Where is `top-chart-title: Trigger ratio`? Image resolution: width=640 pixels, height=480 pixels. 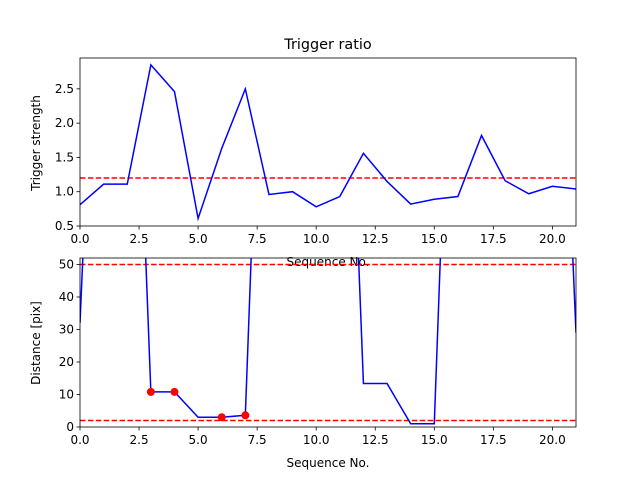
top-chart-title: Trigger ratio is located at coordinates (327, 45).